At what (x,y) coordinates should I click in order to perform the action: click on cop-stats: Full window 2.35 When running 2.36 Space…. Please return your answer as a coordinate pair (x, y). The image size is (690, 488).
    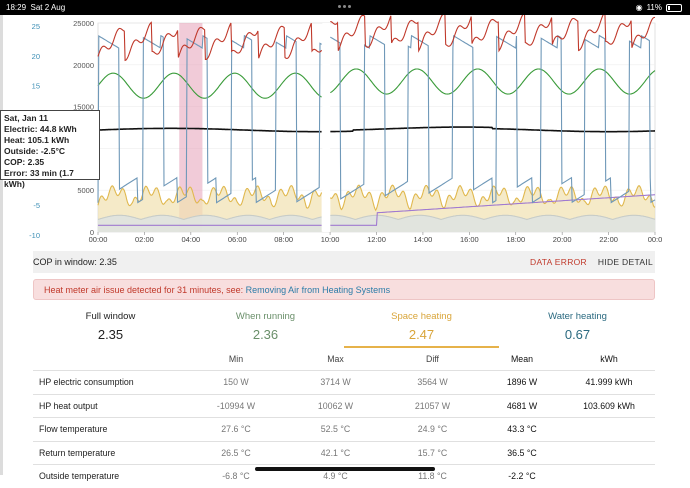
    Looking at the image, I should click on (344, 328).